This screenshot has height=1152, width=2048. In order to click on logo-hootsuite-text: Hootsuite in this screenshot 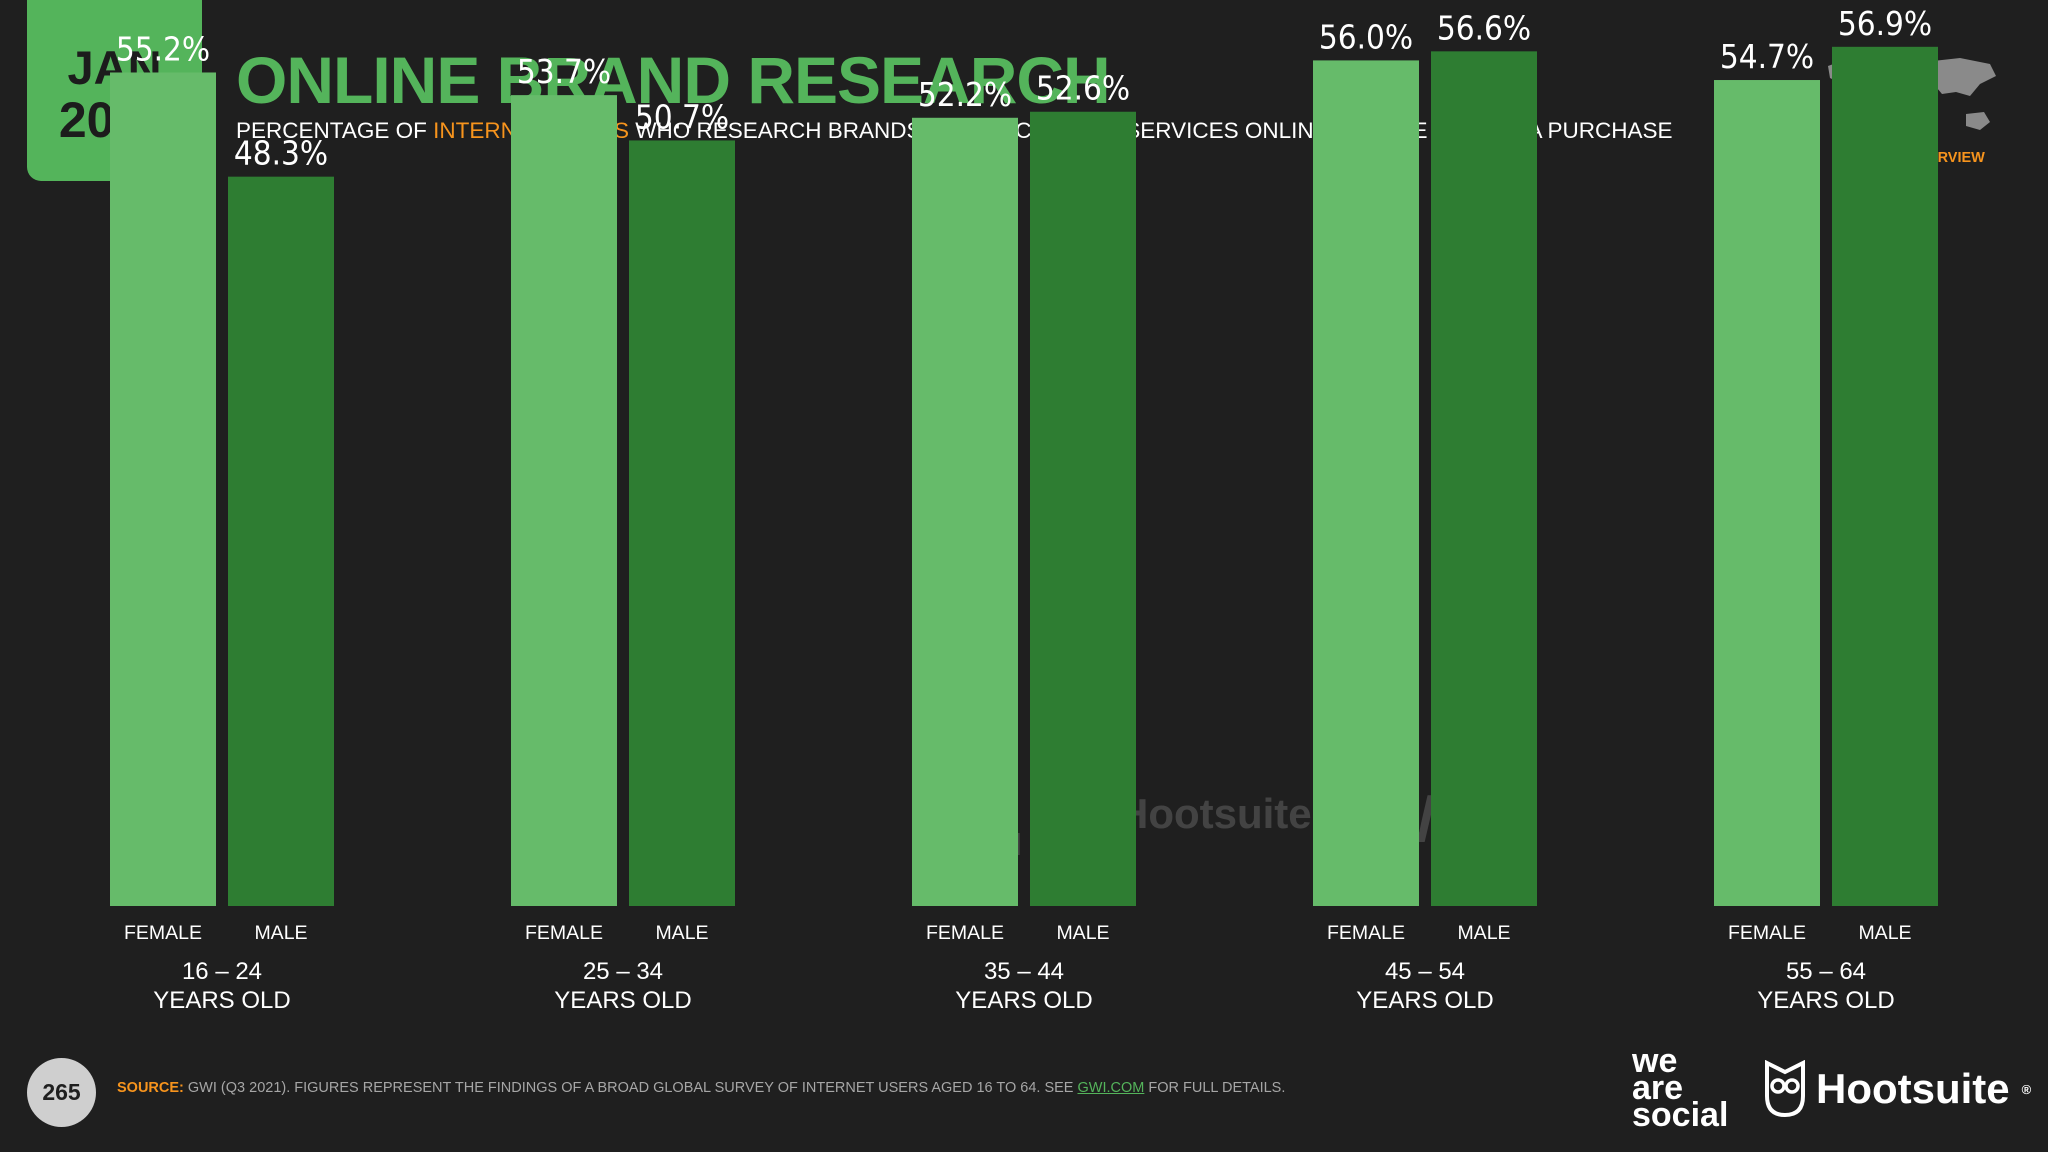, I will do `click(1913, 1088)`.